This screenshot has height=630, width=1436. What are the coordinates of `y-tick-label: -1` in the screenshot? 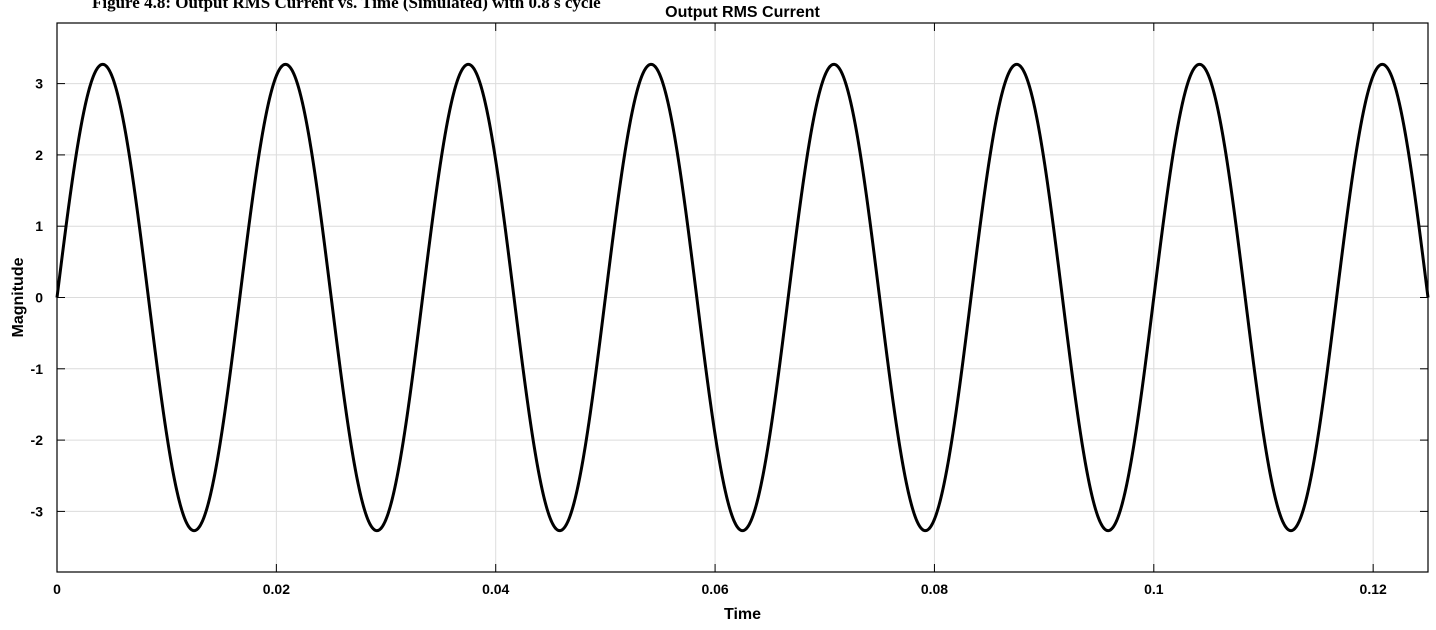 It's located at (37, 369).